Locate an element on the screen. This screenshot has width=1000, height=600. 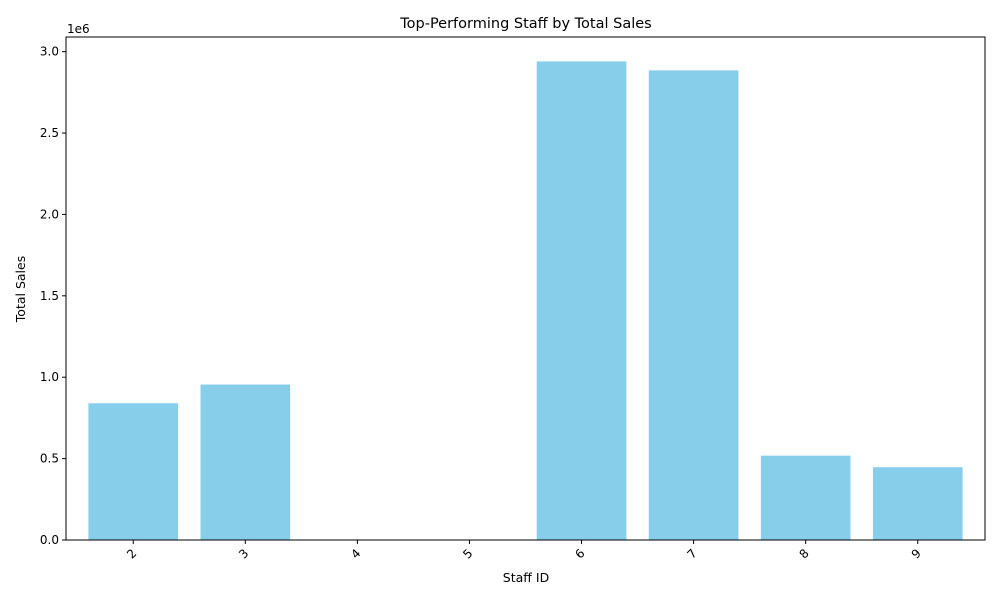
y-tick-label: 0.0 is located at coordinates (49, 540).